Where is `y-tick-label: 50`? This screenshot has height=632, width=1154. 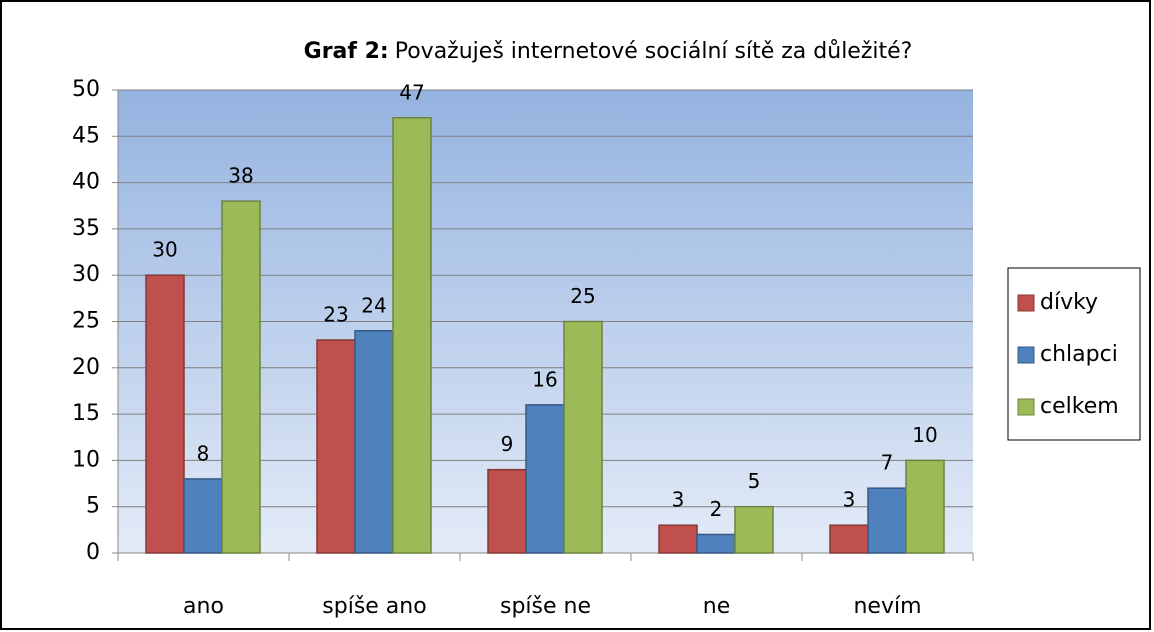
y-tick-label: 50 is located at coordinates (86, 89).